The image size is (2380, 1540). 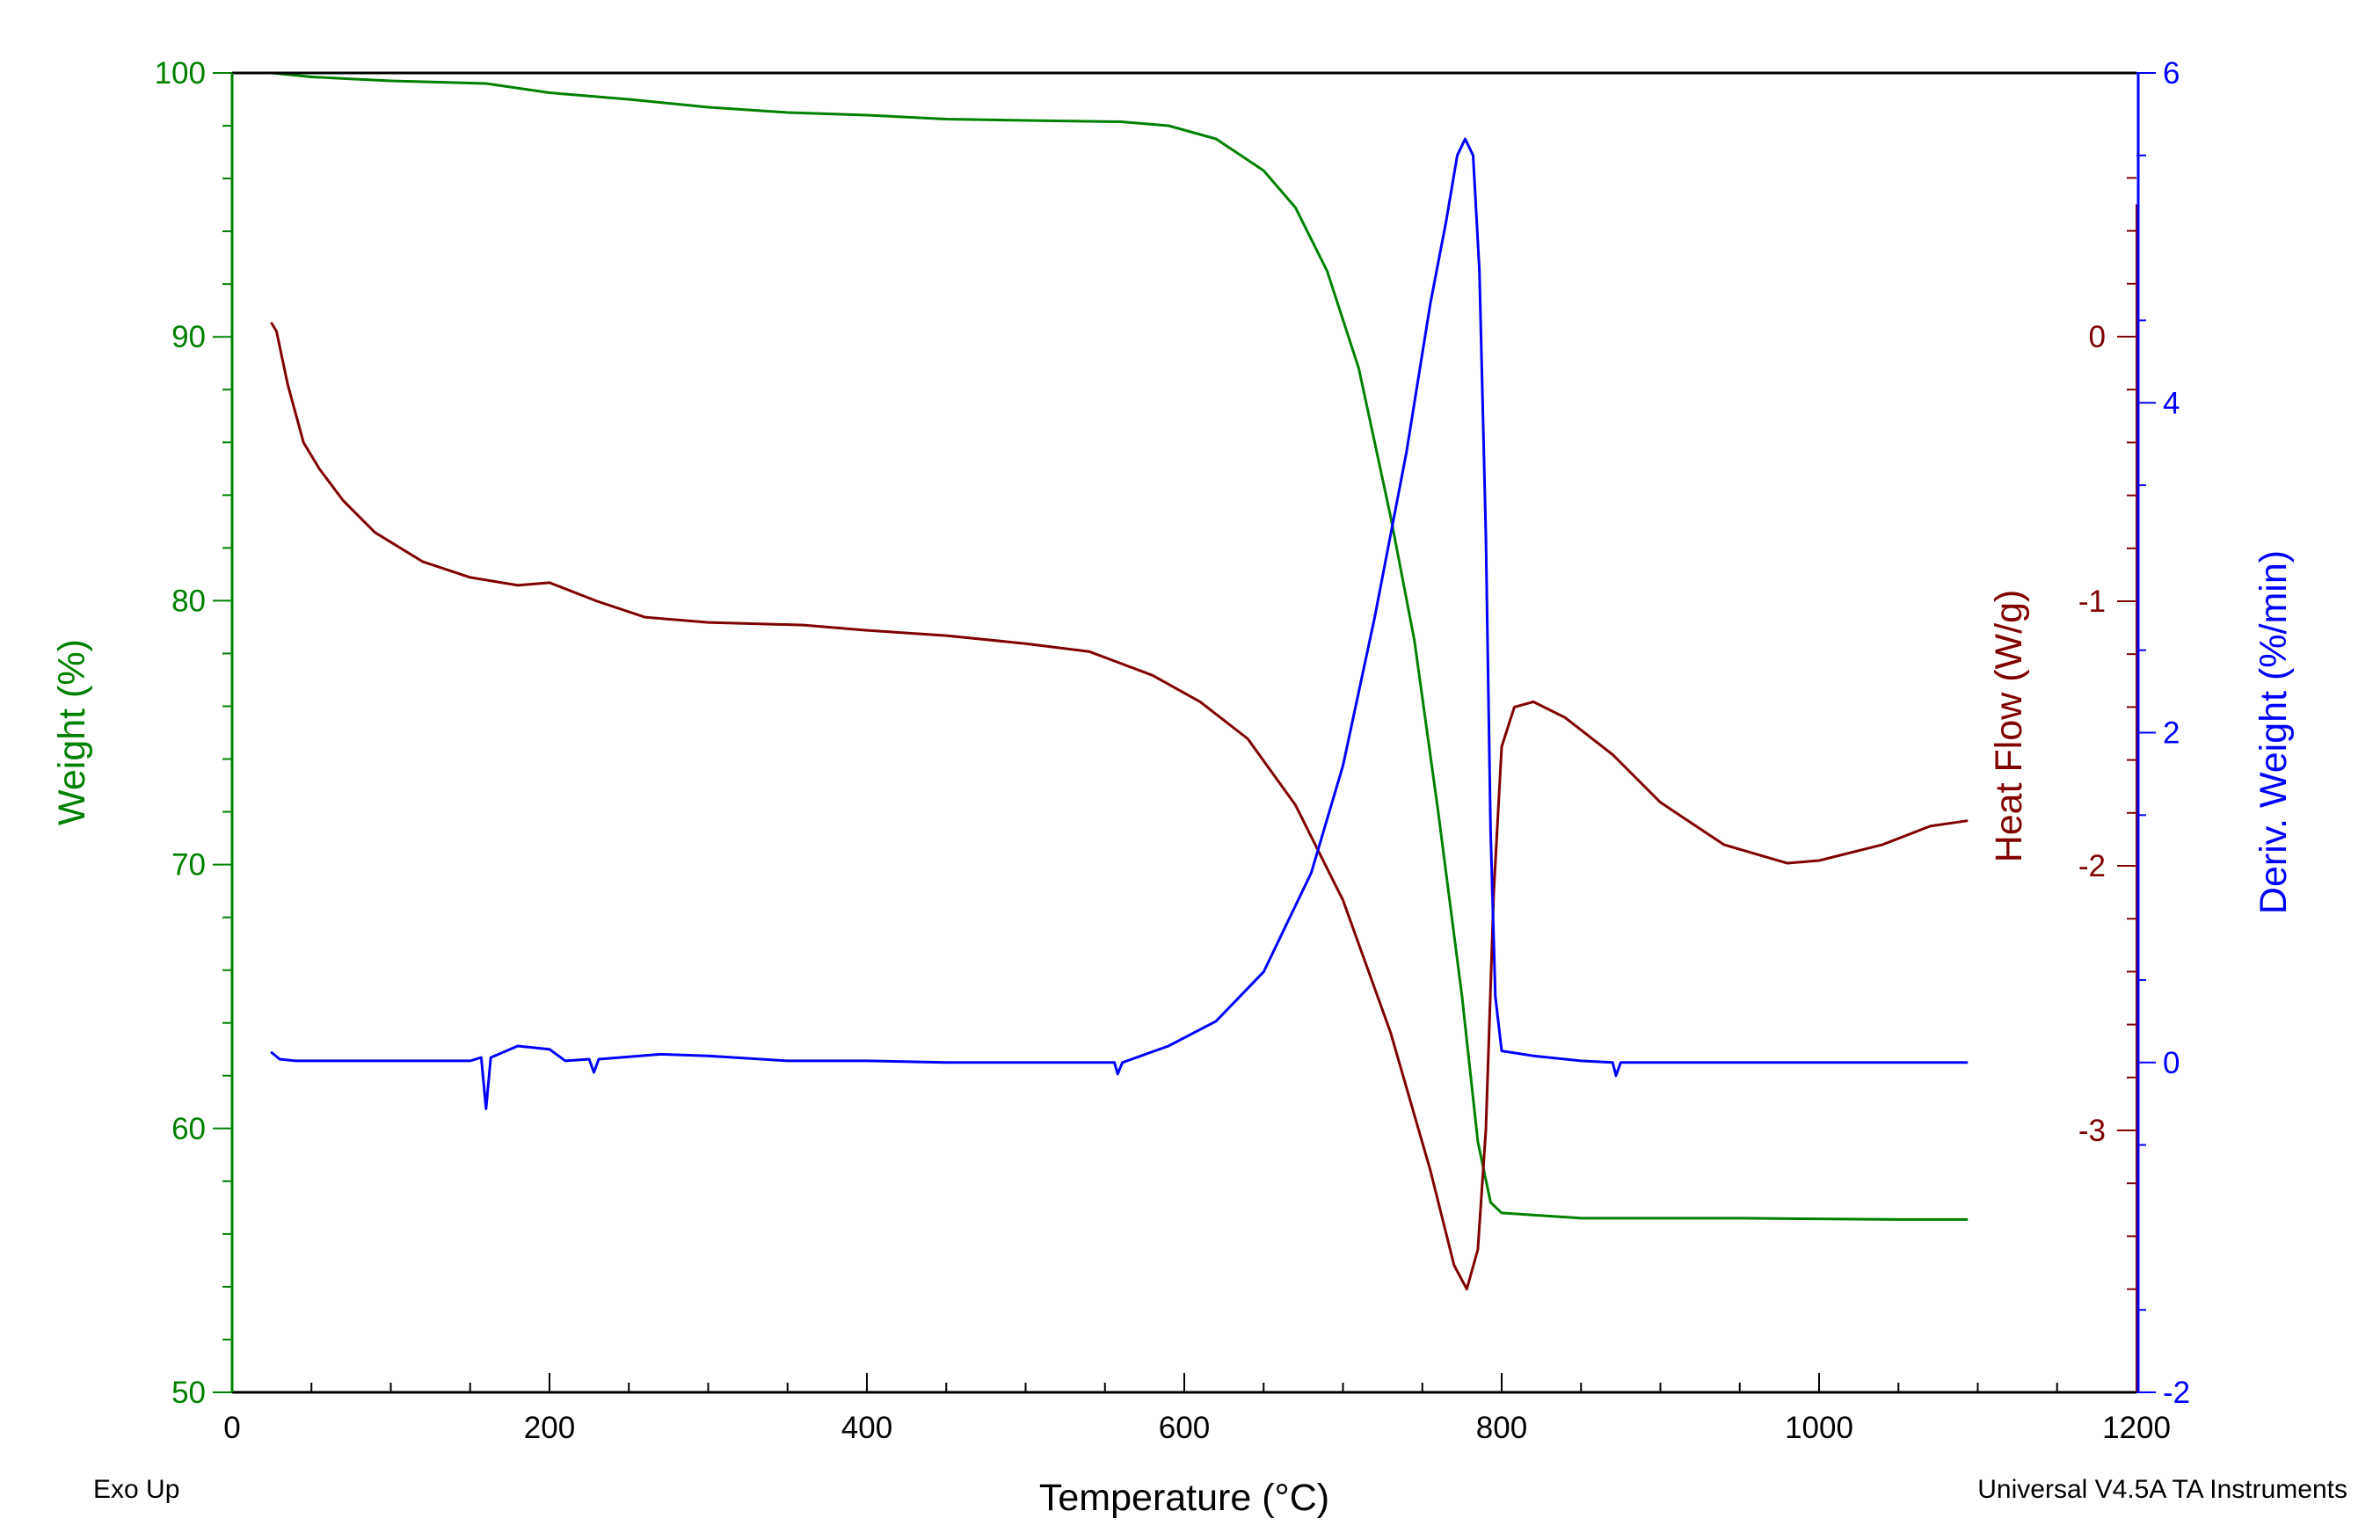 I want to click on x-tick-label: 1000, so click(x=1819, y=1428).